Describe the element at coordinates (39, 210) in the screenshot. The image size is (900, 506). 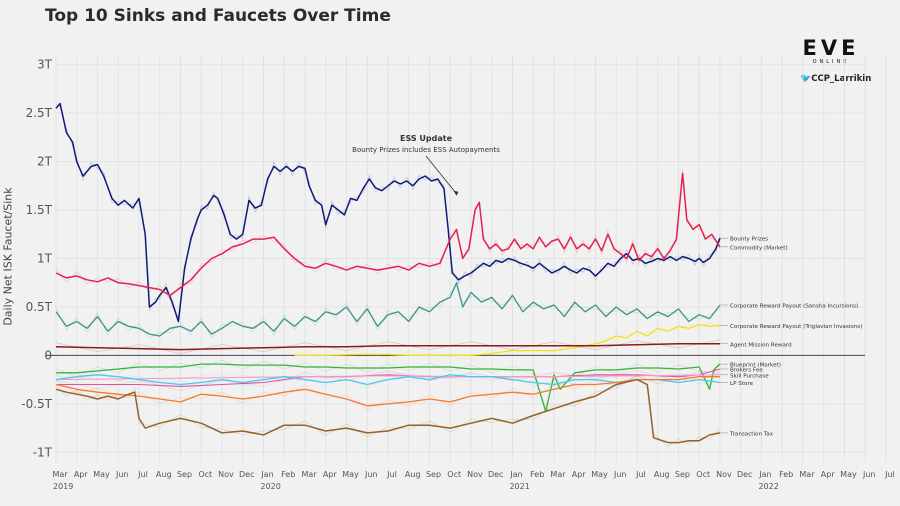
I see `y-tick-label: 1.5T` at that location.